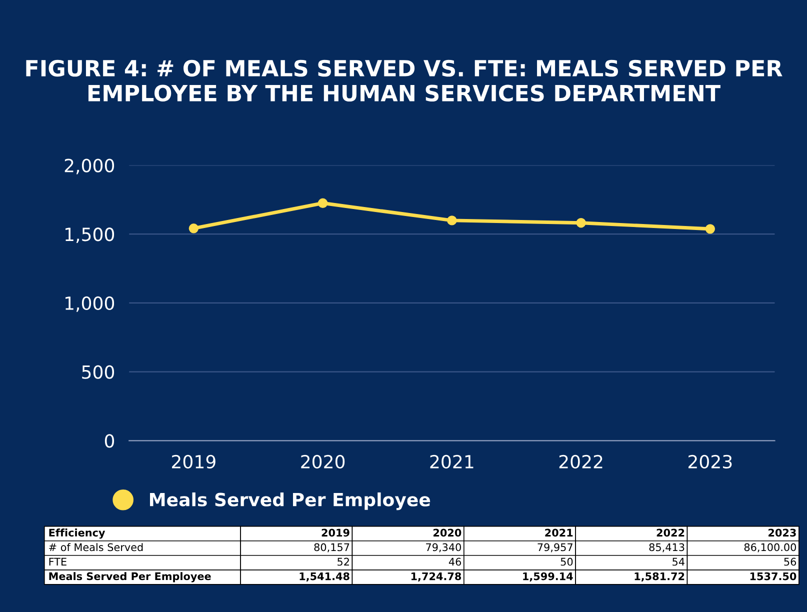  What do you see at coordinates (404, 81) in the screenshot?
I see `chart-title: FIGURE 4: # OF MEALS SERVED VS. FTE: MEALS SERVED PER EMPLOYEE BY THE HUMAN SERVICES DEPARTMENT` at bounding box center [404, 81].